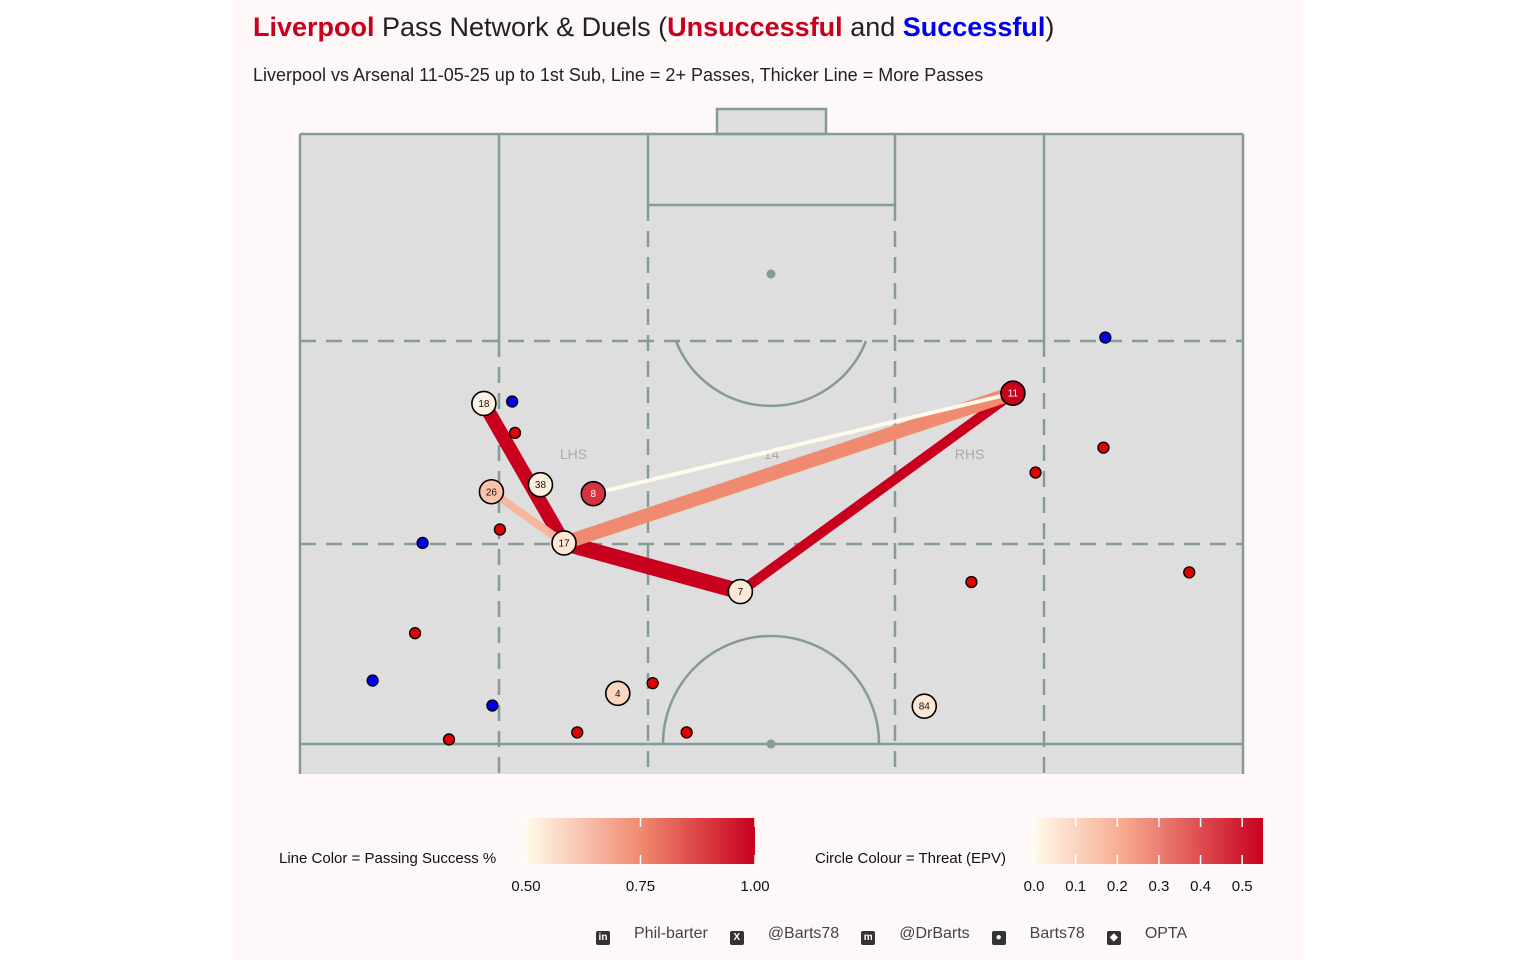  Describe the element at coordinates (910, 858) in the screenshot. I see `circle-legend-title: Circle Colour = Threat (EPV)` at that location.